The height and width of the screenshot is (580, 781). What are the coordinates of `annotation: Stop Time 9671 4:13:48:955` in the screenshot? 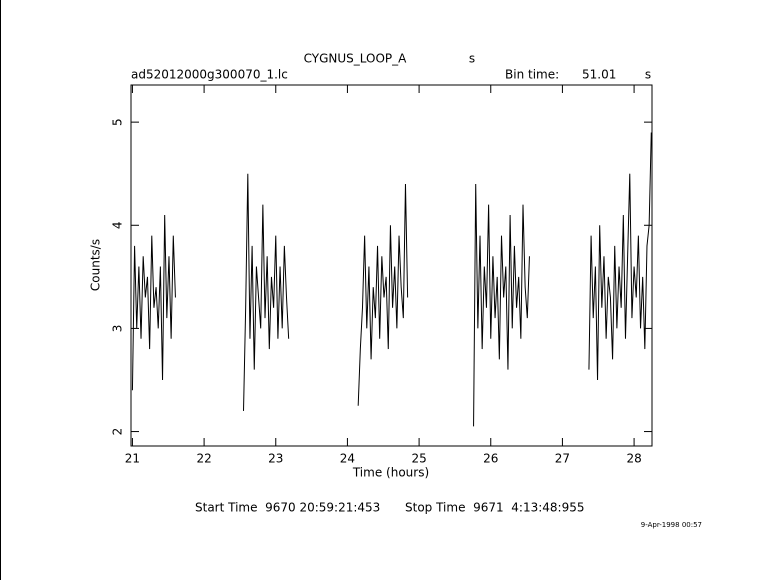 It's located at (494, 508).